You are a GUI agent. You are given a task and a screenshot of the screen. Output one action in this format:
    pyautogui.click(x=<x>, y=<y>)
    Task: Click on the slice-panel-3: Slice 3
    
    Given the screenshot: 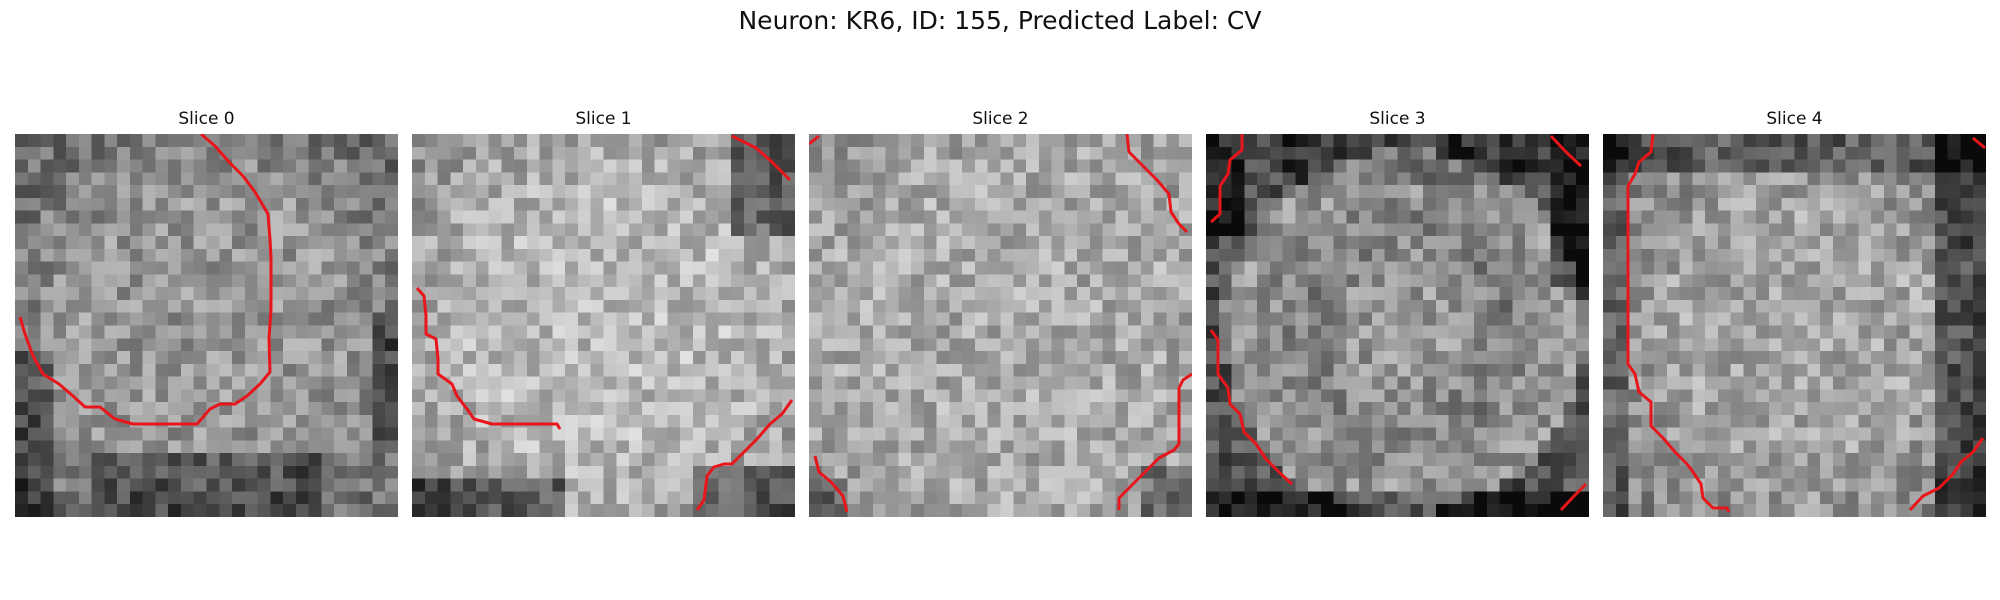 What is the action you would take?
    pyautogui.click(x=1397, y=312)
    